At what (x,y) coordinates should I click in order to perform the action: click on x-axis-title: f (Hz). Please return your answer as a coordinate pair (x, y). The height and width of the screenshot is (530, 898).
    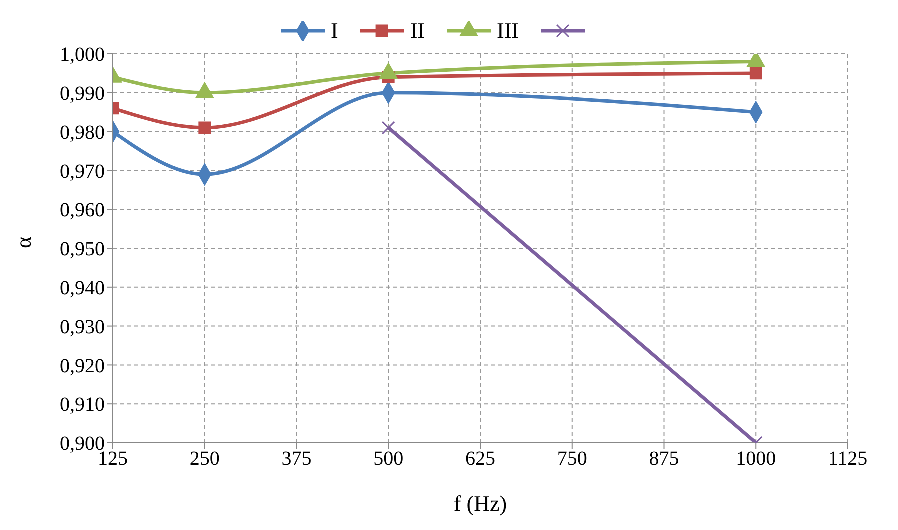
    Looking at the image, I should click on (481, 503).